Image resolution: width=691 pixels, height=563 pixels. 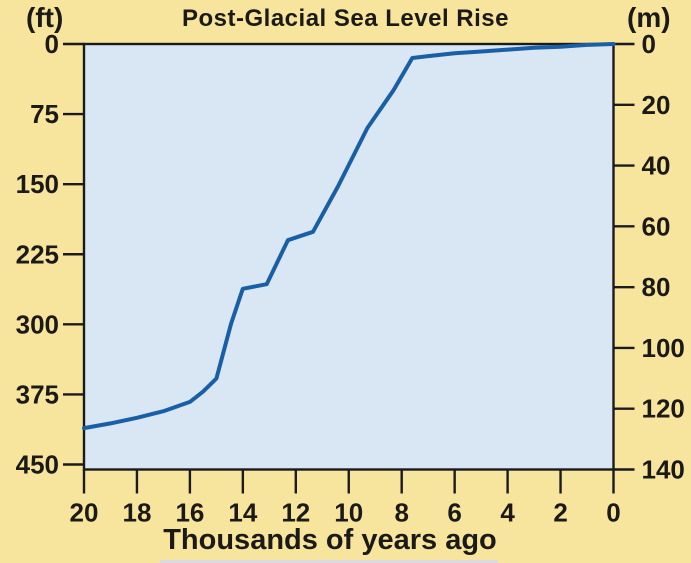 I want to click on x-axis-tick-label: 4, so click(x=507, y=513).